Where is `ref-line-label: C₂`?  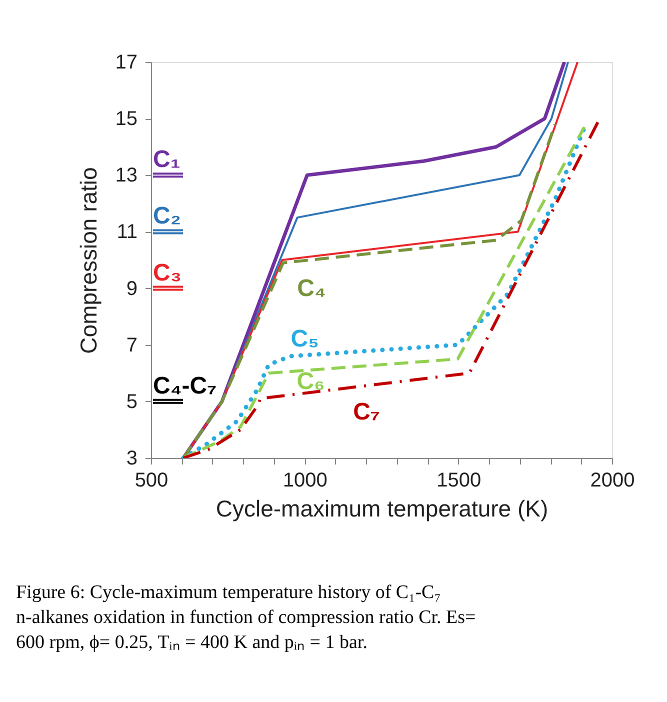
ref-line-label: C₂ is located at coordinates (167, 216).